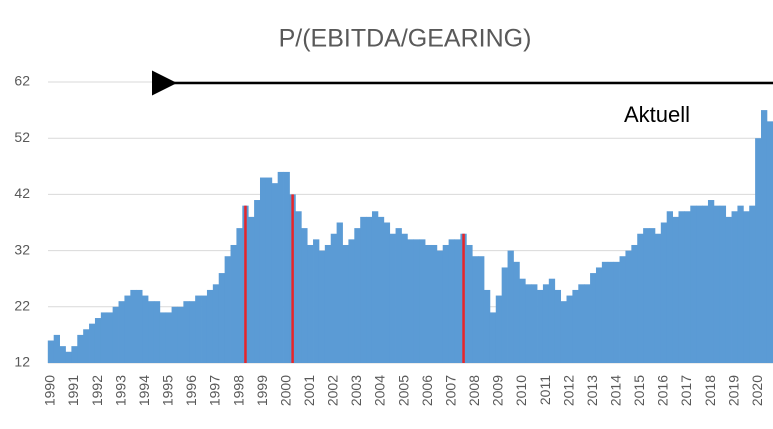 This screenshot has width=773, height=429. I want to click on annotation: Aktuell, so click(657, 114).